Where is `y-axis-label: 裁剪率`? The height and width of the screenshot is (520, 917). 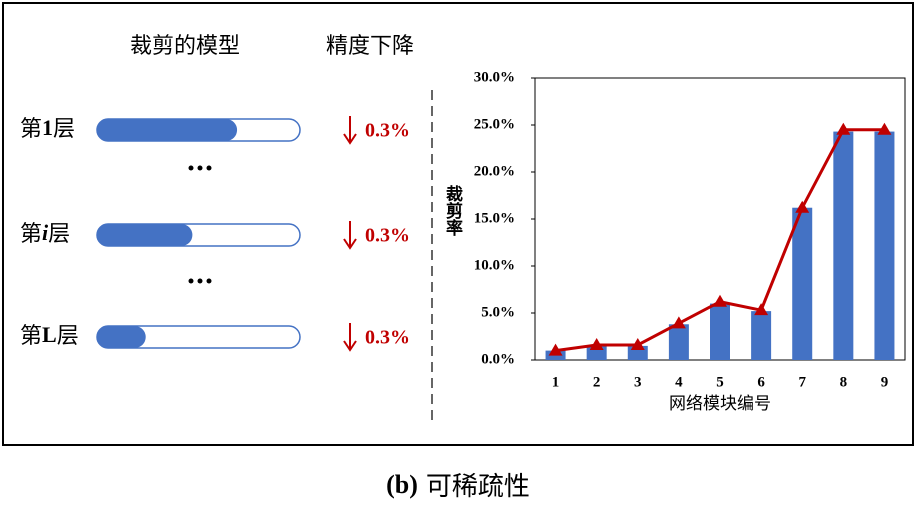
y-axis-label: 裁剪率 is located at coordinates (452, 210).